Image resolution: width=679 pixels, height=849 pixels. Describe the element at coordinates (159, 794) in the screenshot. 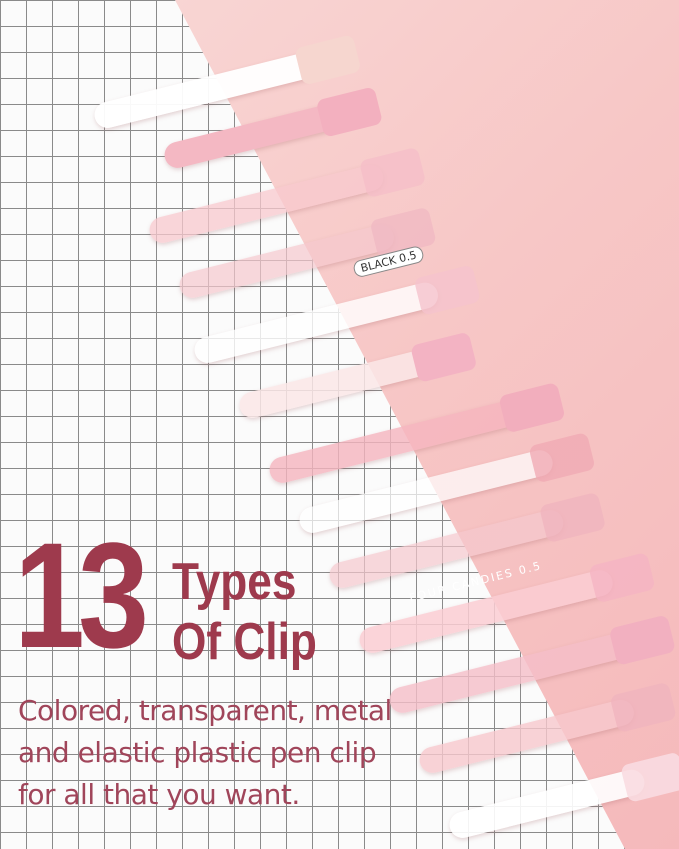

I see `description-line: for all that you want.` at that location.